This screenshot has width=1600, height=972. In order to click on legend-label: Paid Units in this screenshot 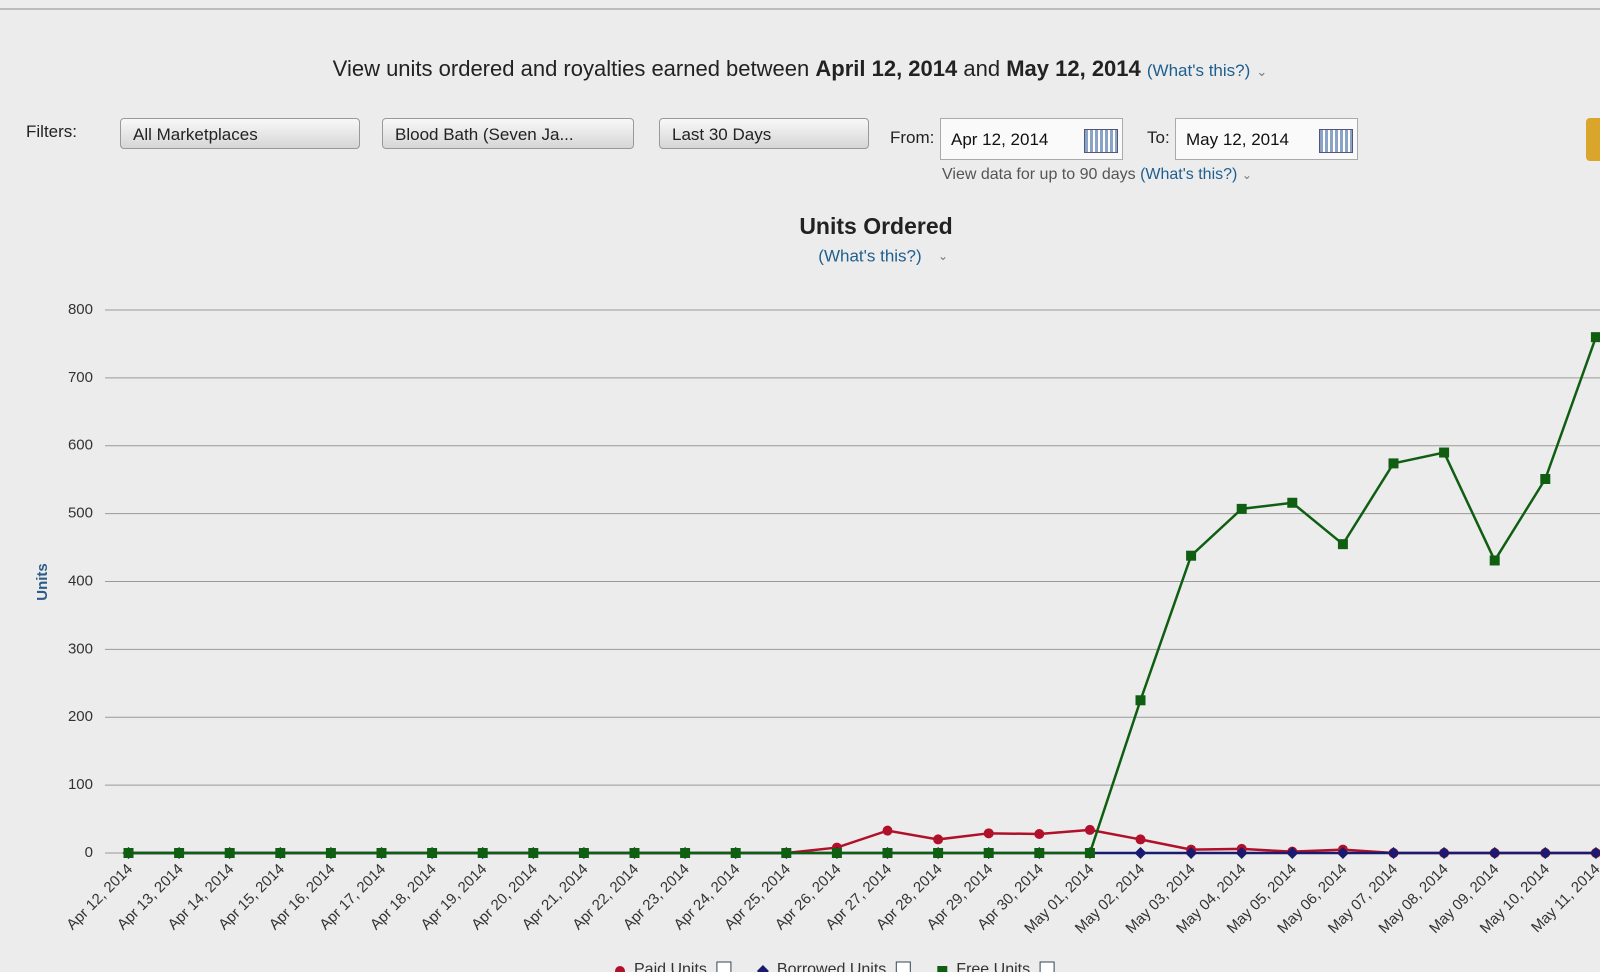, I will do `click(670, 966)`.